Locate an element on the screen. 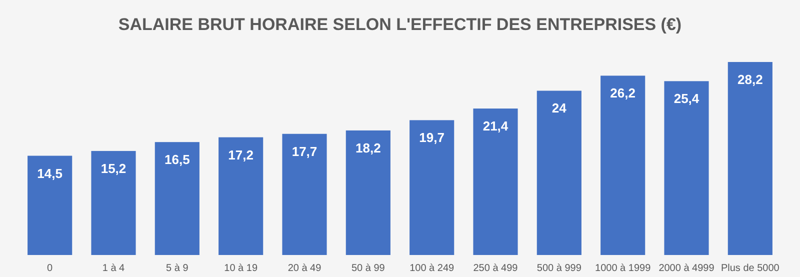 The height and width of the screenshot is (277, 800). data-label: 18,2 is located at coordinates (368, 148).